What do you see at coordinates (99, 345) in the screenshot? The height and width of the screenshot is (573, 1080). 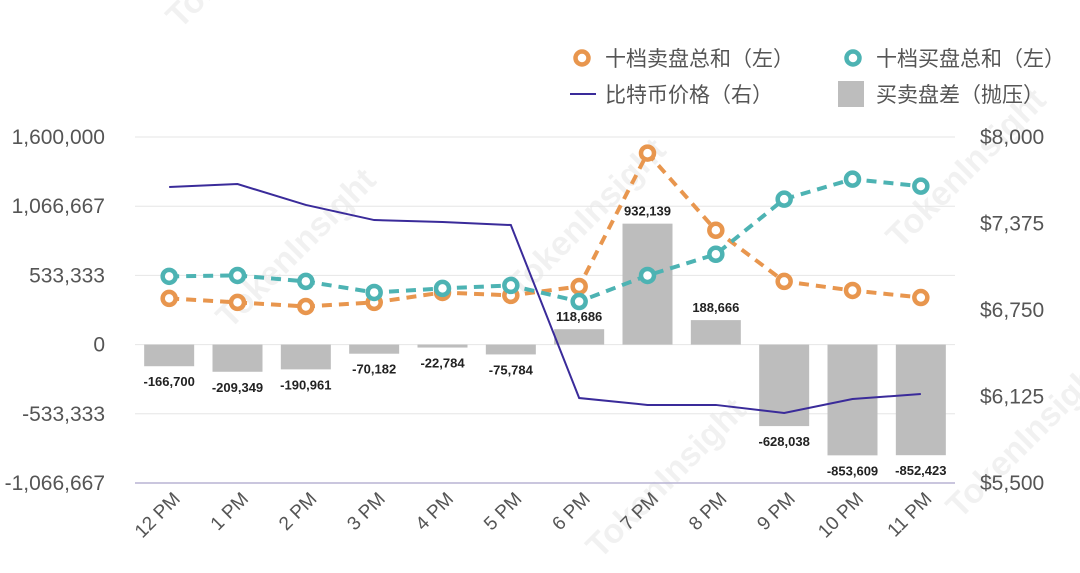 I see `left-tick-label: 0` at bounding box center [99, 345].